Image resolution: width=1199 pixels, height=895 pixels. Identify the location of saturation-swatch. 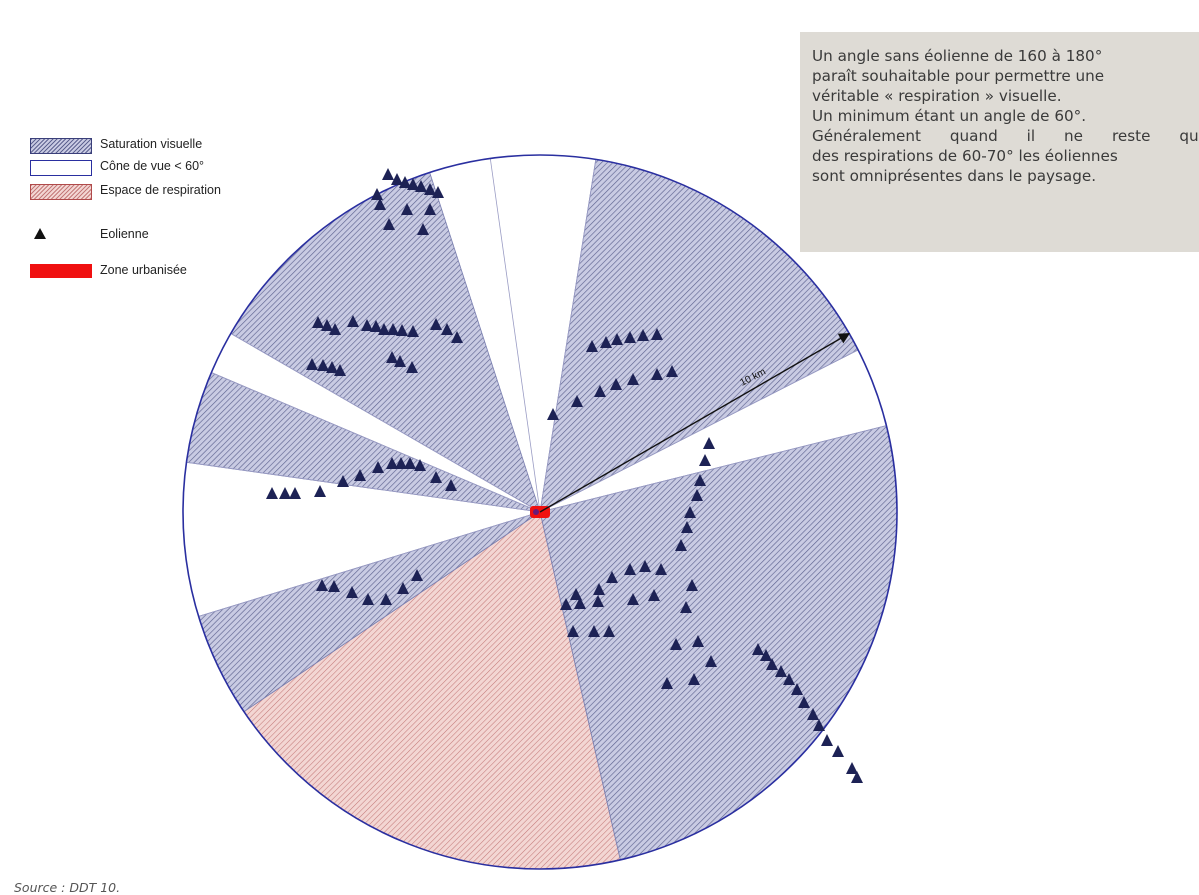
(61, 146).